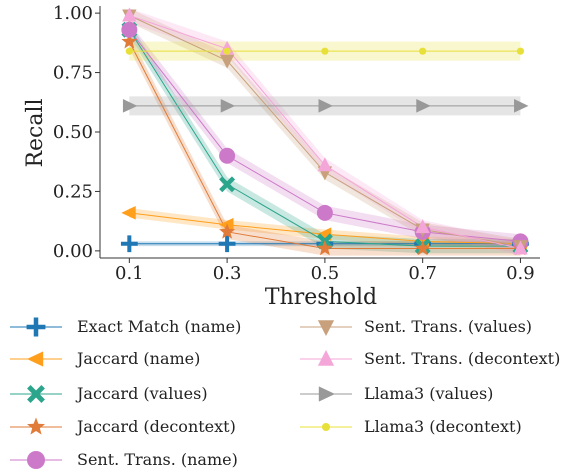 Image resolution: width=580 pixels, height=474 pixels. Describe the element at coordinates (326, 427) in the screenshot. I see `legend-marker-llama3-decontext` at that location.